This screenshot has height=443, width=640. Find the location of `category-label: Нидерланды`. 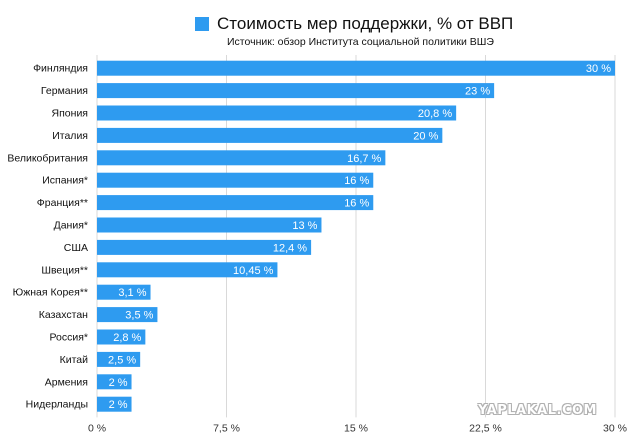

category-label: Нидерланды is located at coordinates (57, 405).